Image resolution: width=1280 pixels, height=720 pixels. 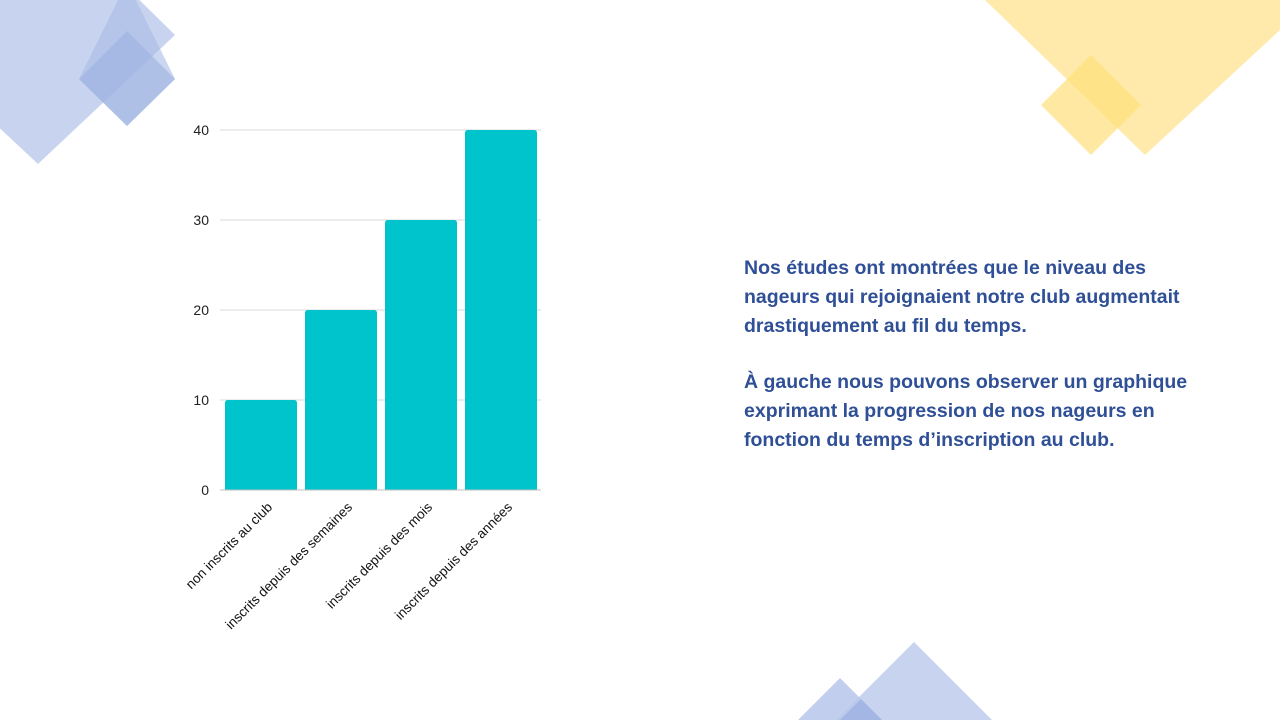 What do you see at coordinates (229, 546) in the screenshot?
I see `x-category-label-non-inscrits-au-club: non inscrits au club` at bounding box center [229, 546].